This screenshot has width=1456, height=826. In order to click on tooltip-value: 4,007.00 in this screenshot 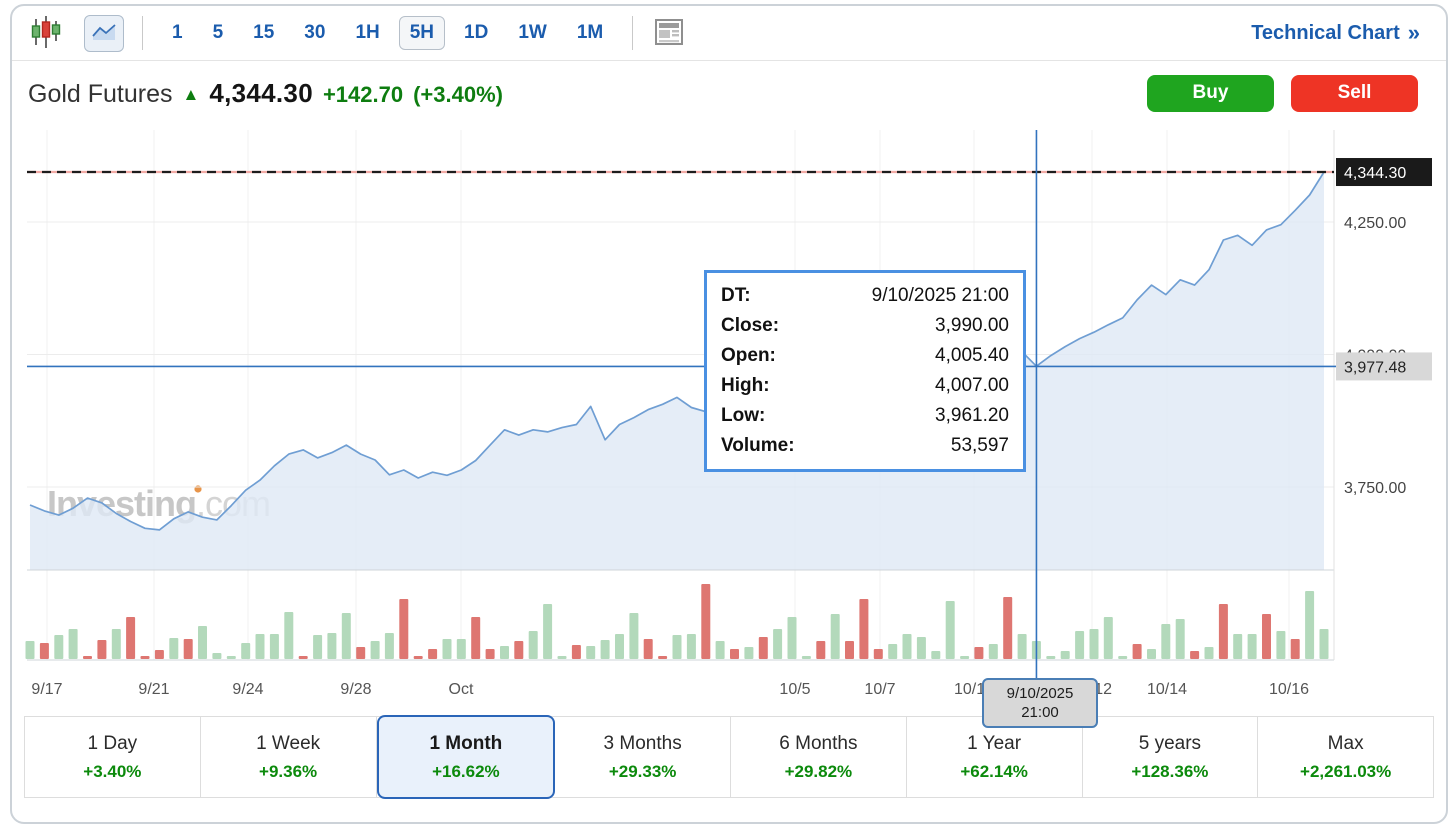, I will do `click(972, 385)`.